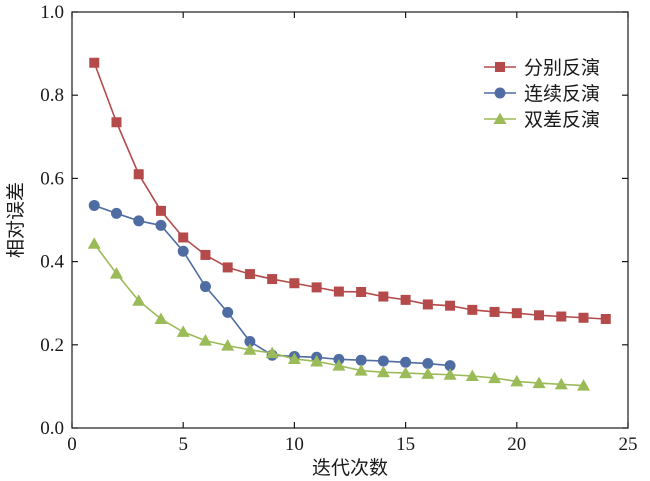 The height and width of the screenshot is (481, 650). I want to click on x-tick-label: 20, so click(516, 444).